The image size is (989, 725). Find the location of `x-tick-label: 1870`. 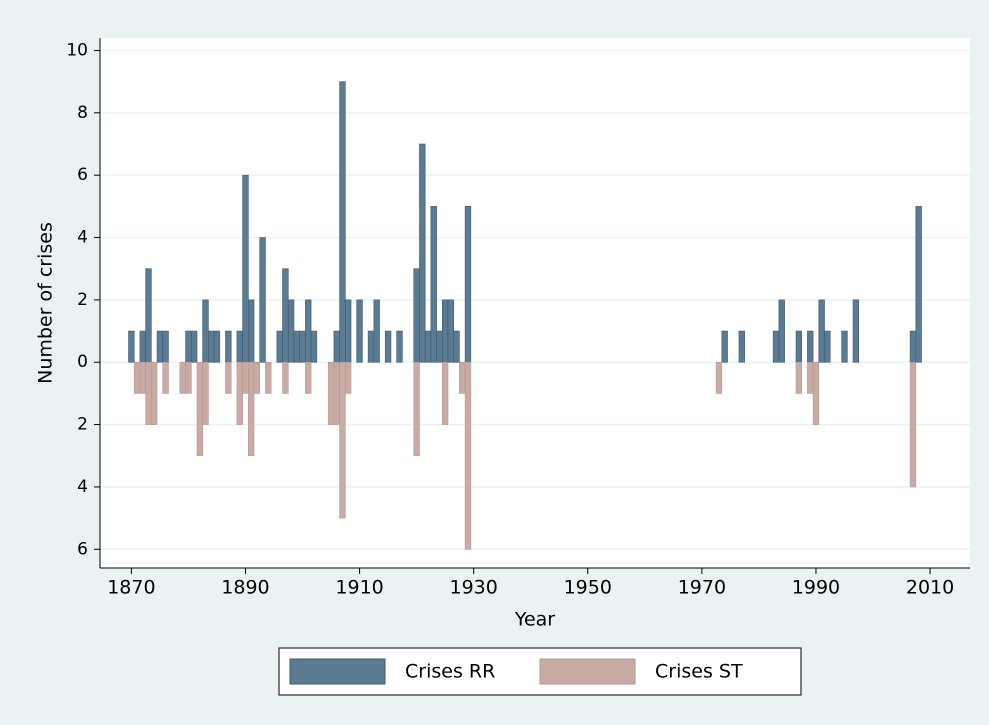

x-tick-label: 1870 is located at coordinates (131, 588).